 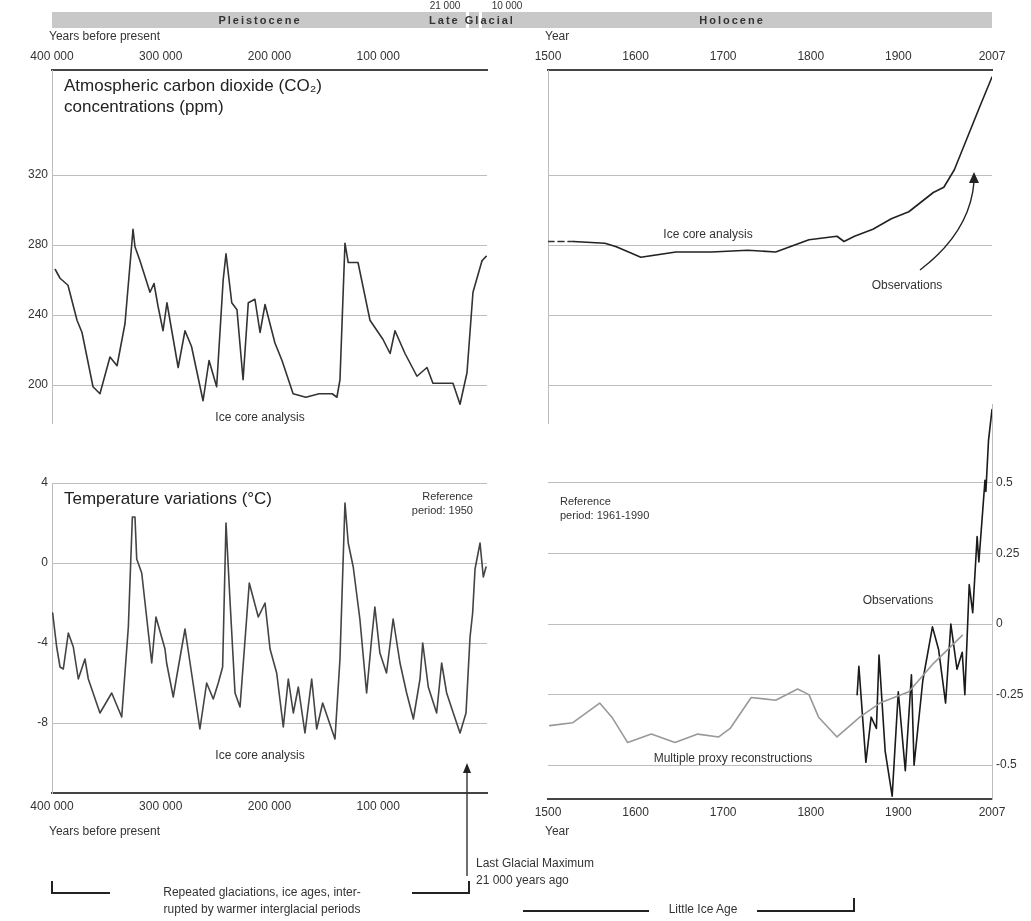 I want to click on y2-tick-label: 0, so click(x=999, y=623).